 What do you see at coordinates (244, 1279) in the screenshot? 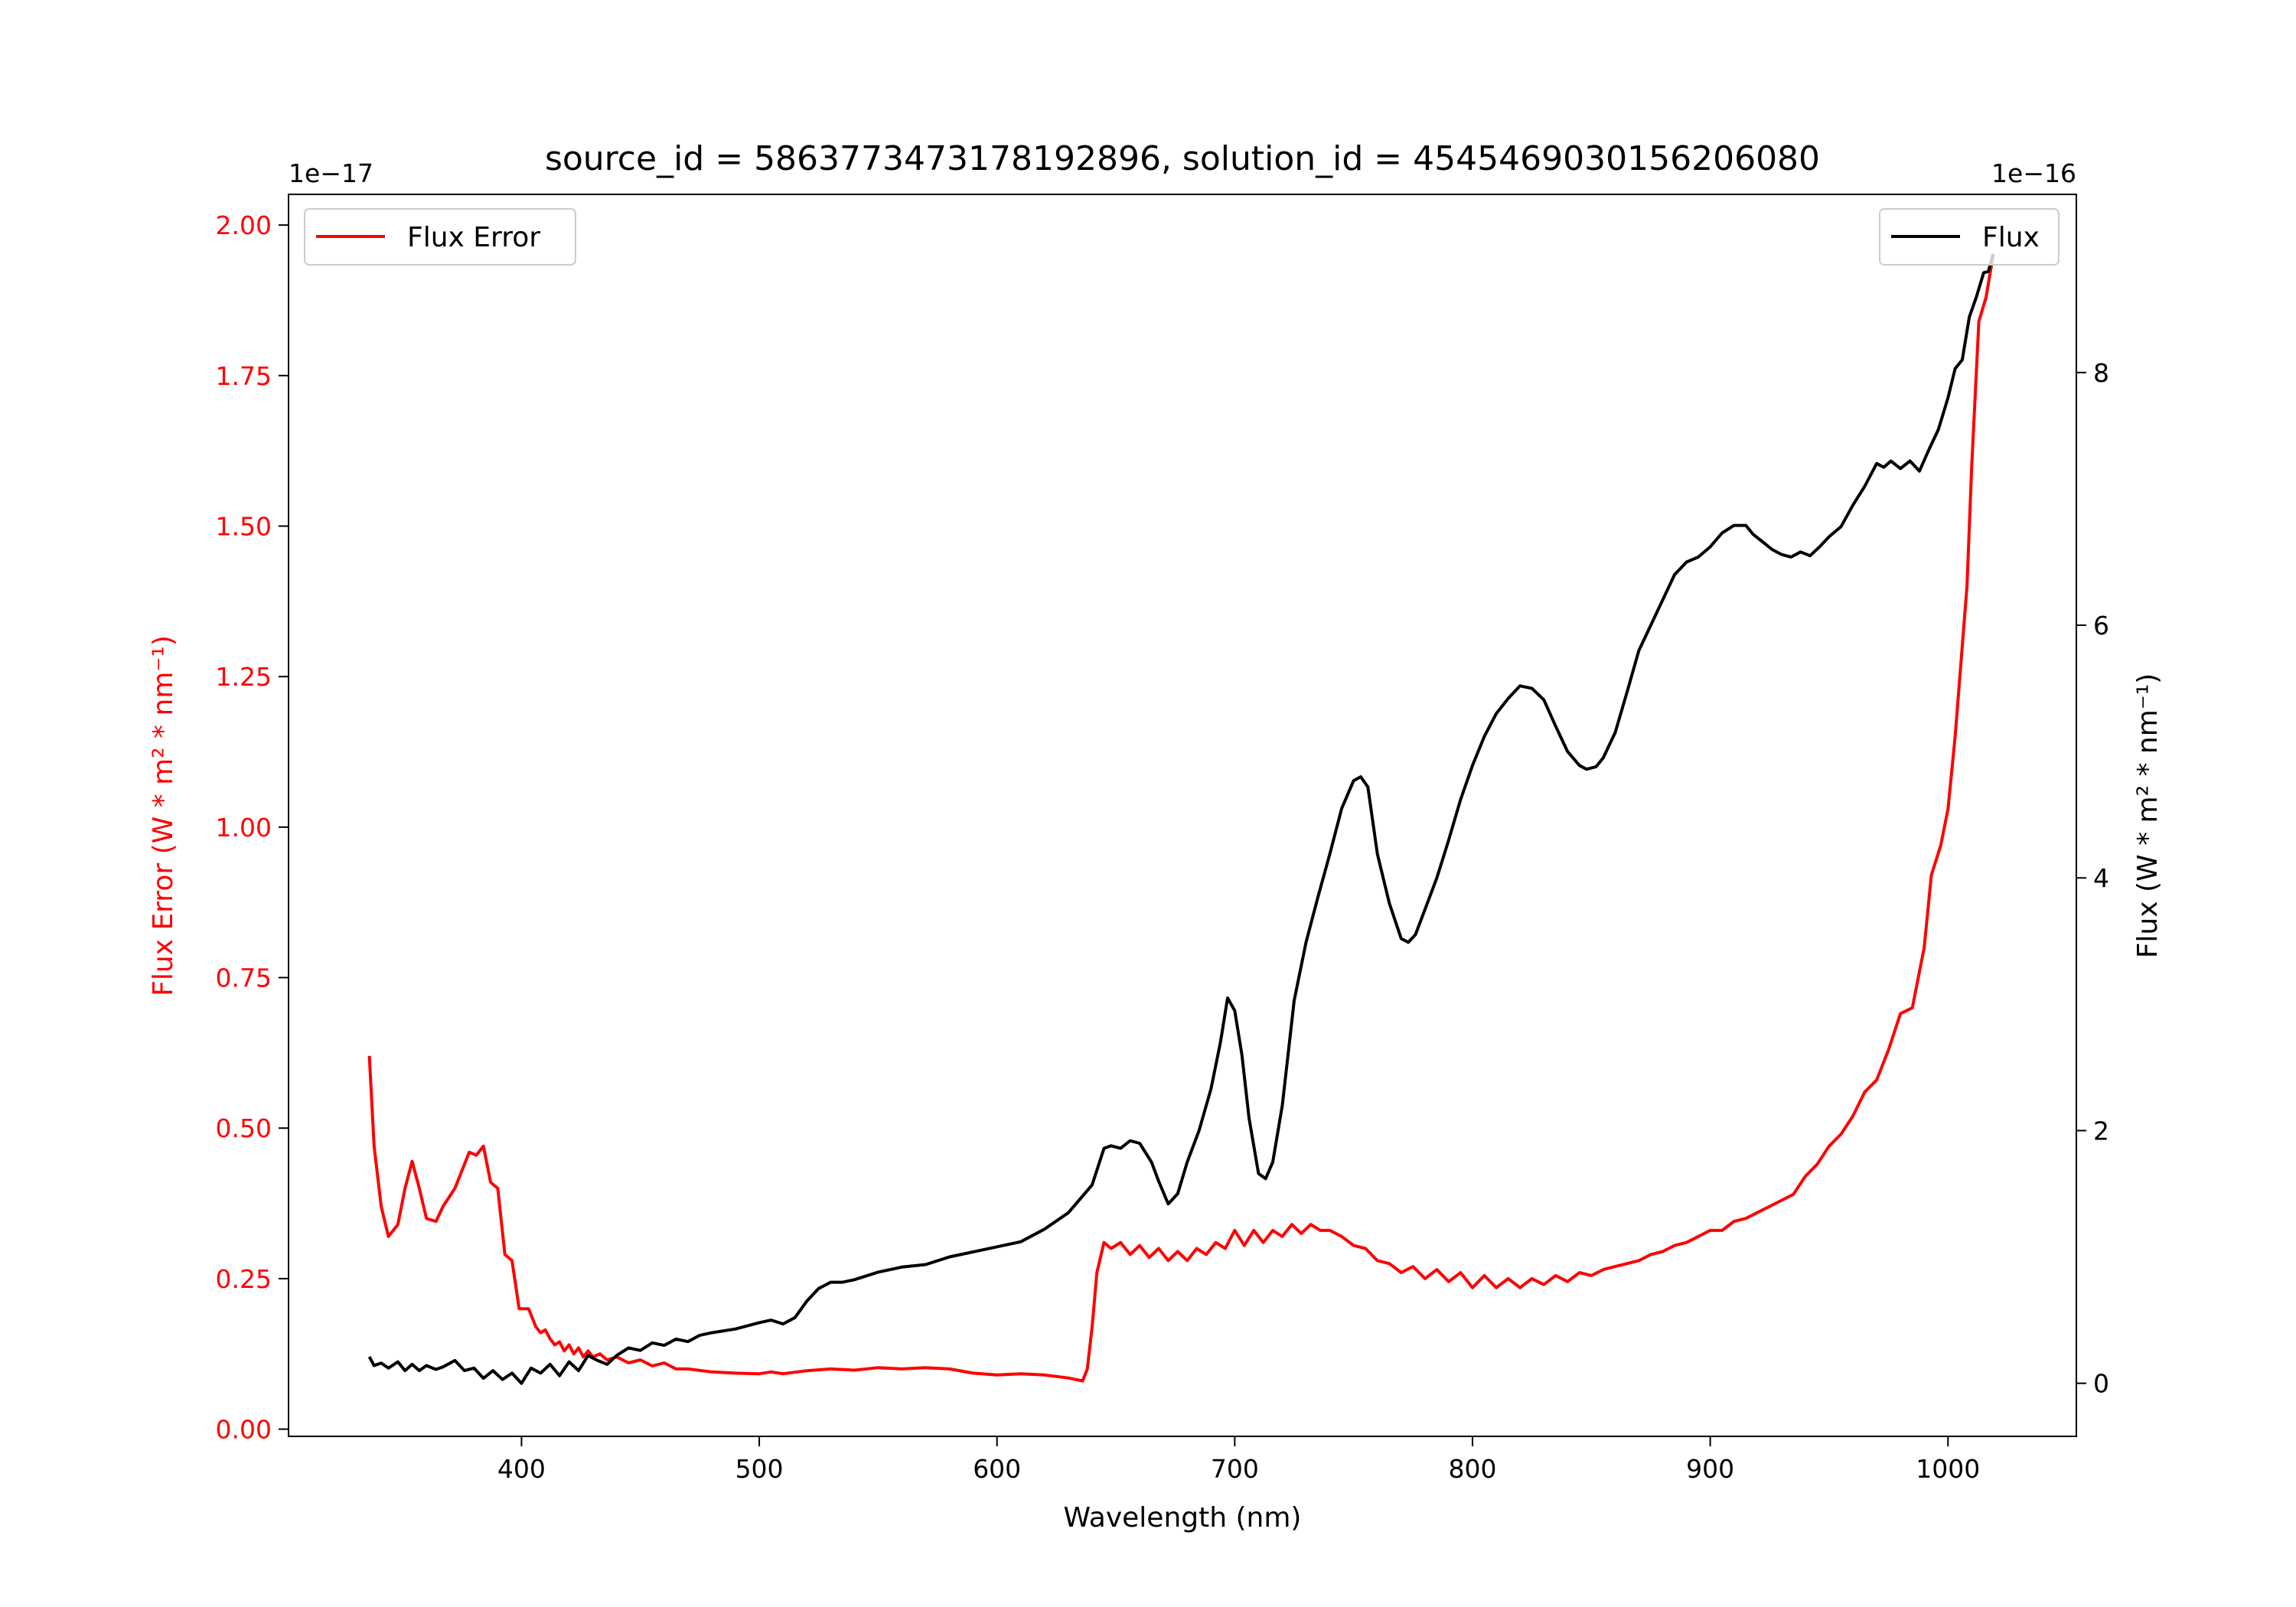
I see `left-tick-label: 0.25` at bounding box center [244, 1279].